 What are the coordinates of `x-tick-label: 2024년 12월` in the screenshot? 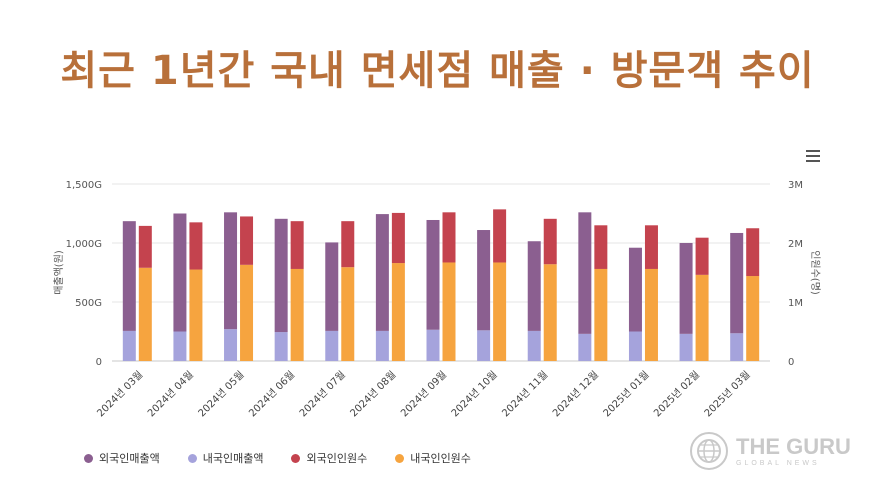 It's located at (575, 394).